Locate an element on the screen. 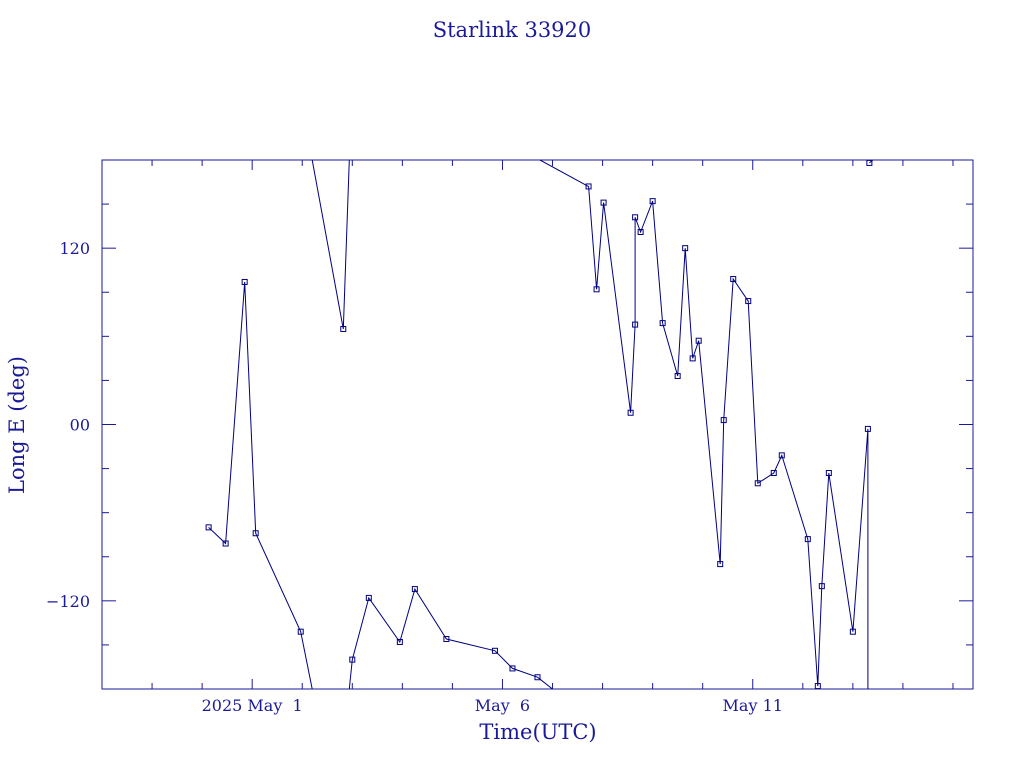 This screenshot has height=768, width=1024. x-axis-label: Time(UTC) is located at coordinates (537, 732).